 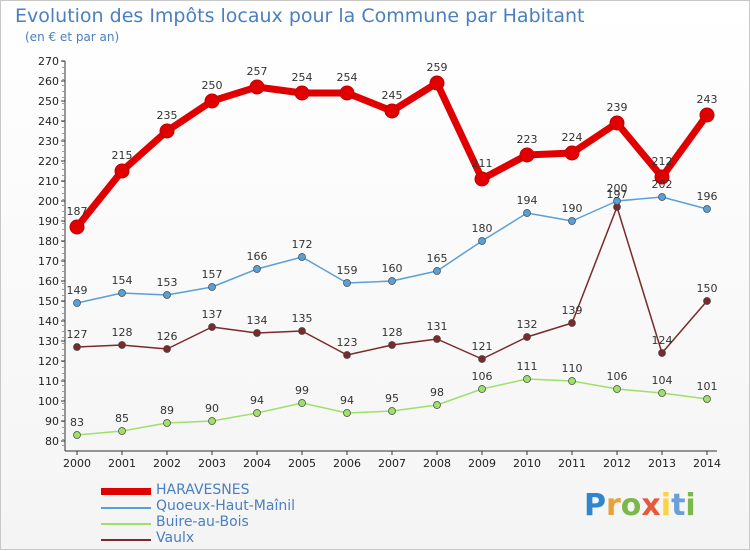 What do you see at coordinates (48, 241) in the screenshot?
I see `y-tick-label: 180` at bounding box center [48, 241].